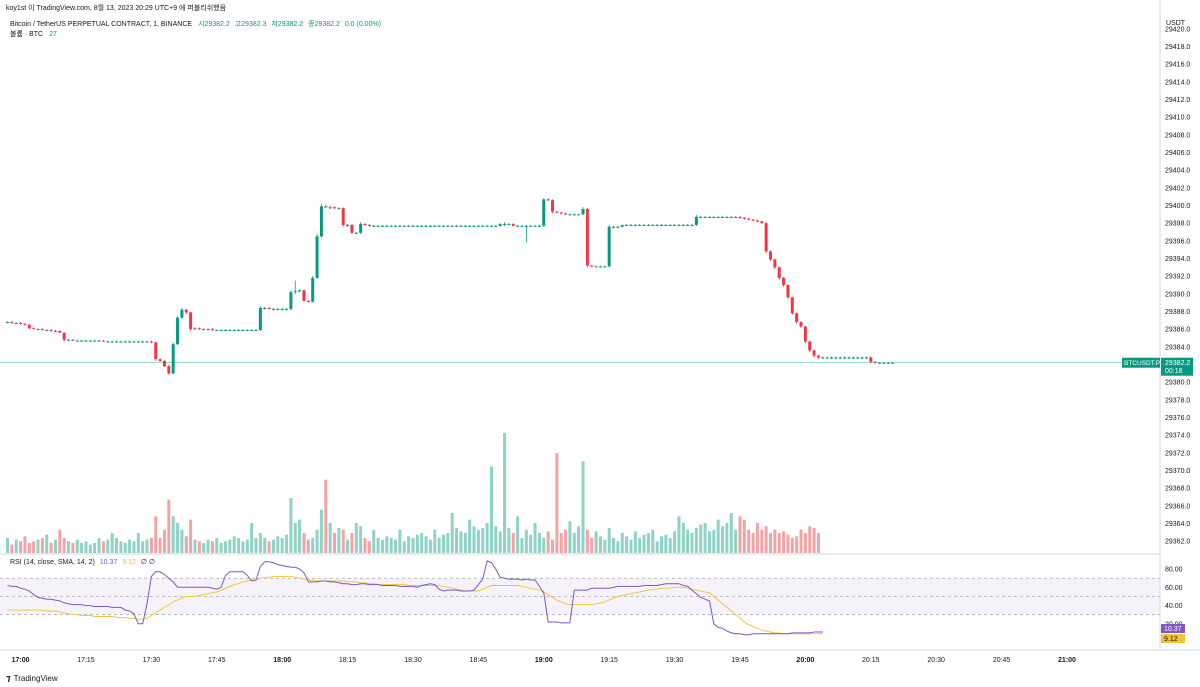 This screenshot has height=687, width=1200. Describe the element at coordinates (609, 660) in the screenshot. I see `time-axis-label: 19:15` at that location.